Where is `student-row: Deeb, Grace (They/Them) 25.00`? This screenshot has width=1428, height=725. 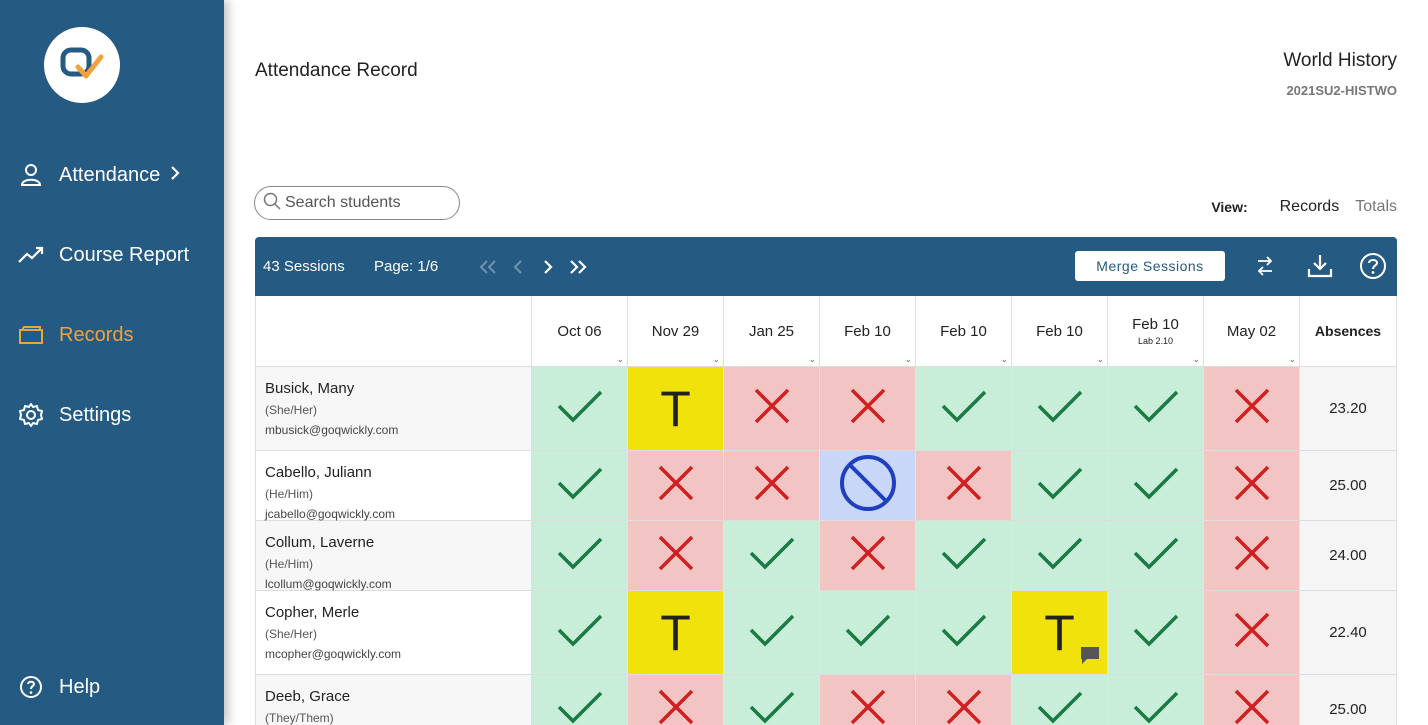 student-row: Deeb, Grace (They/Them) 25.00 is located at coordinates (826, 700).